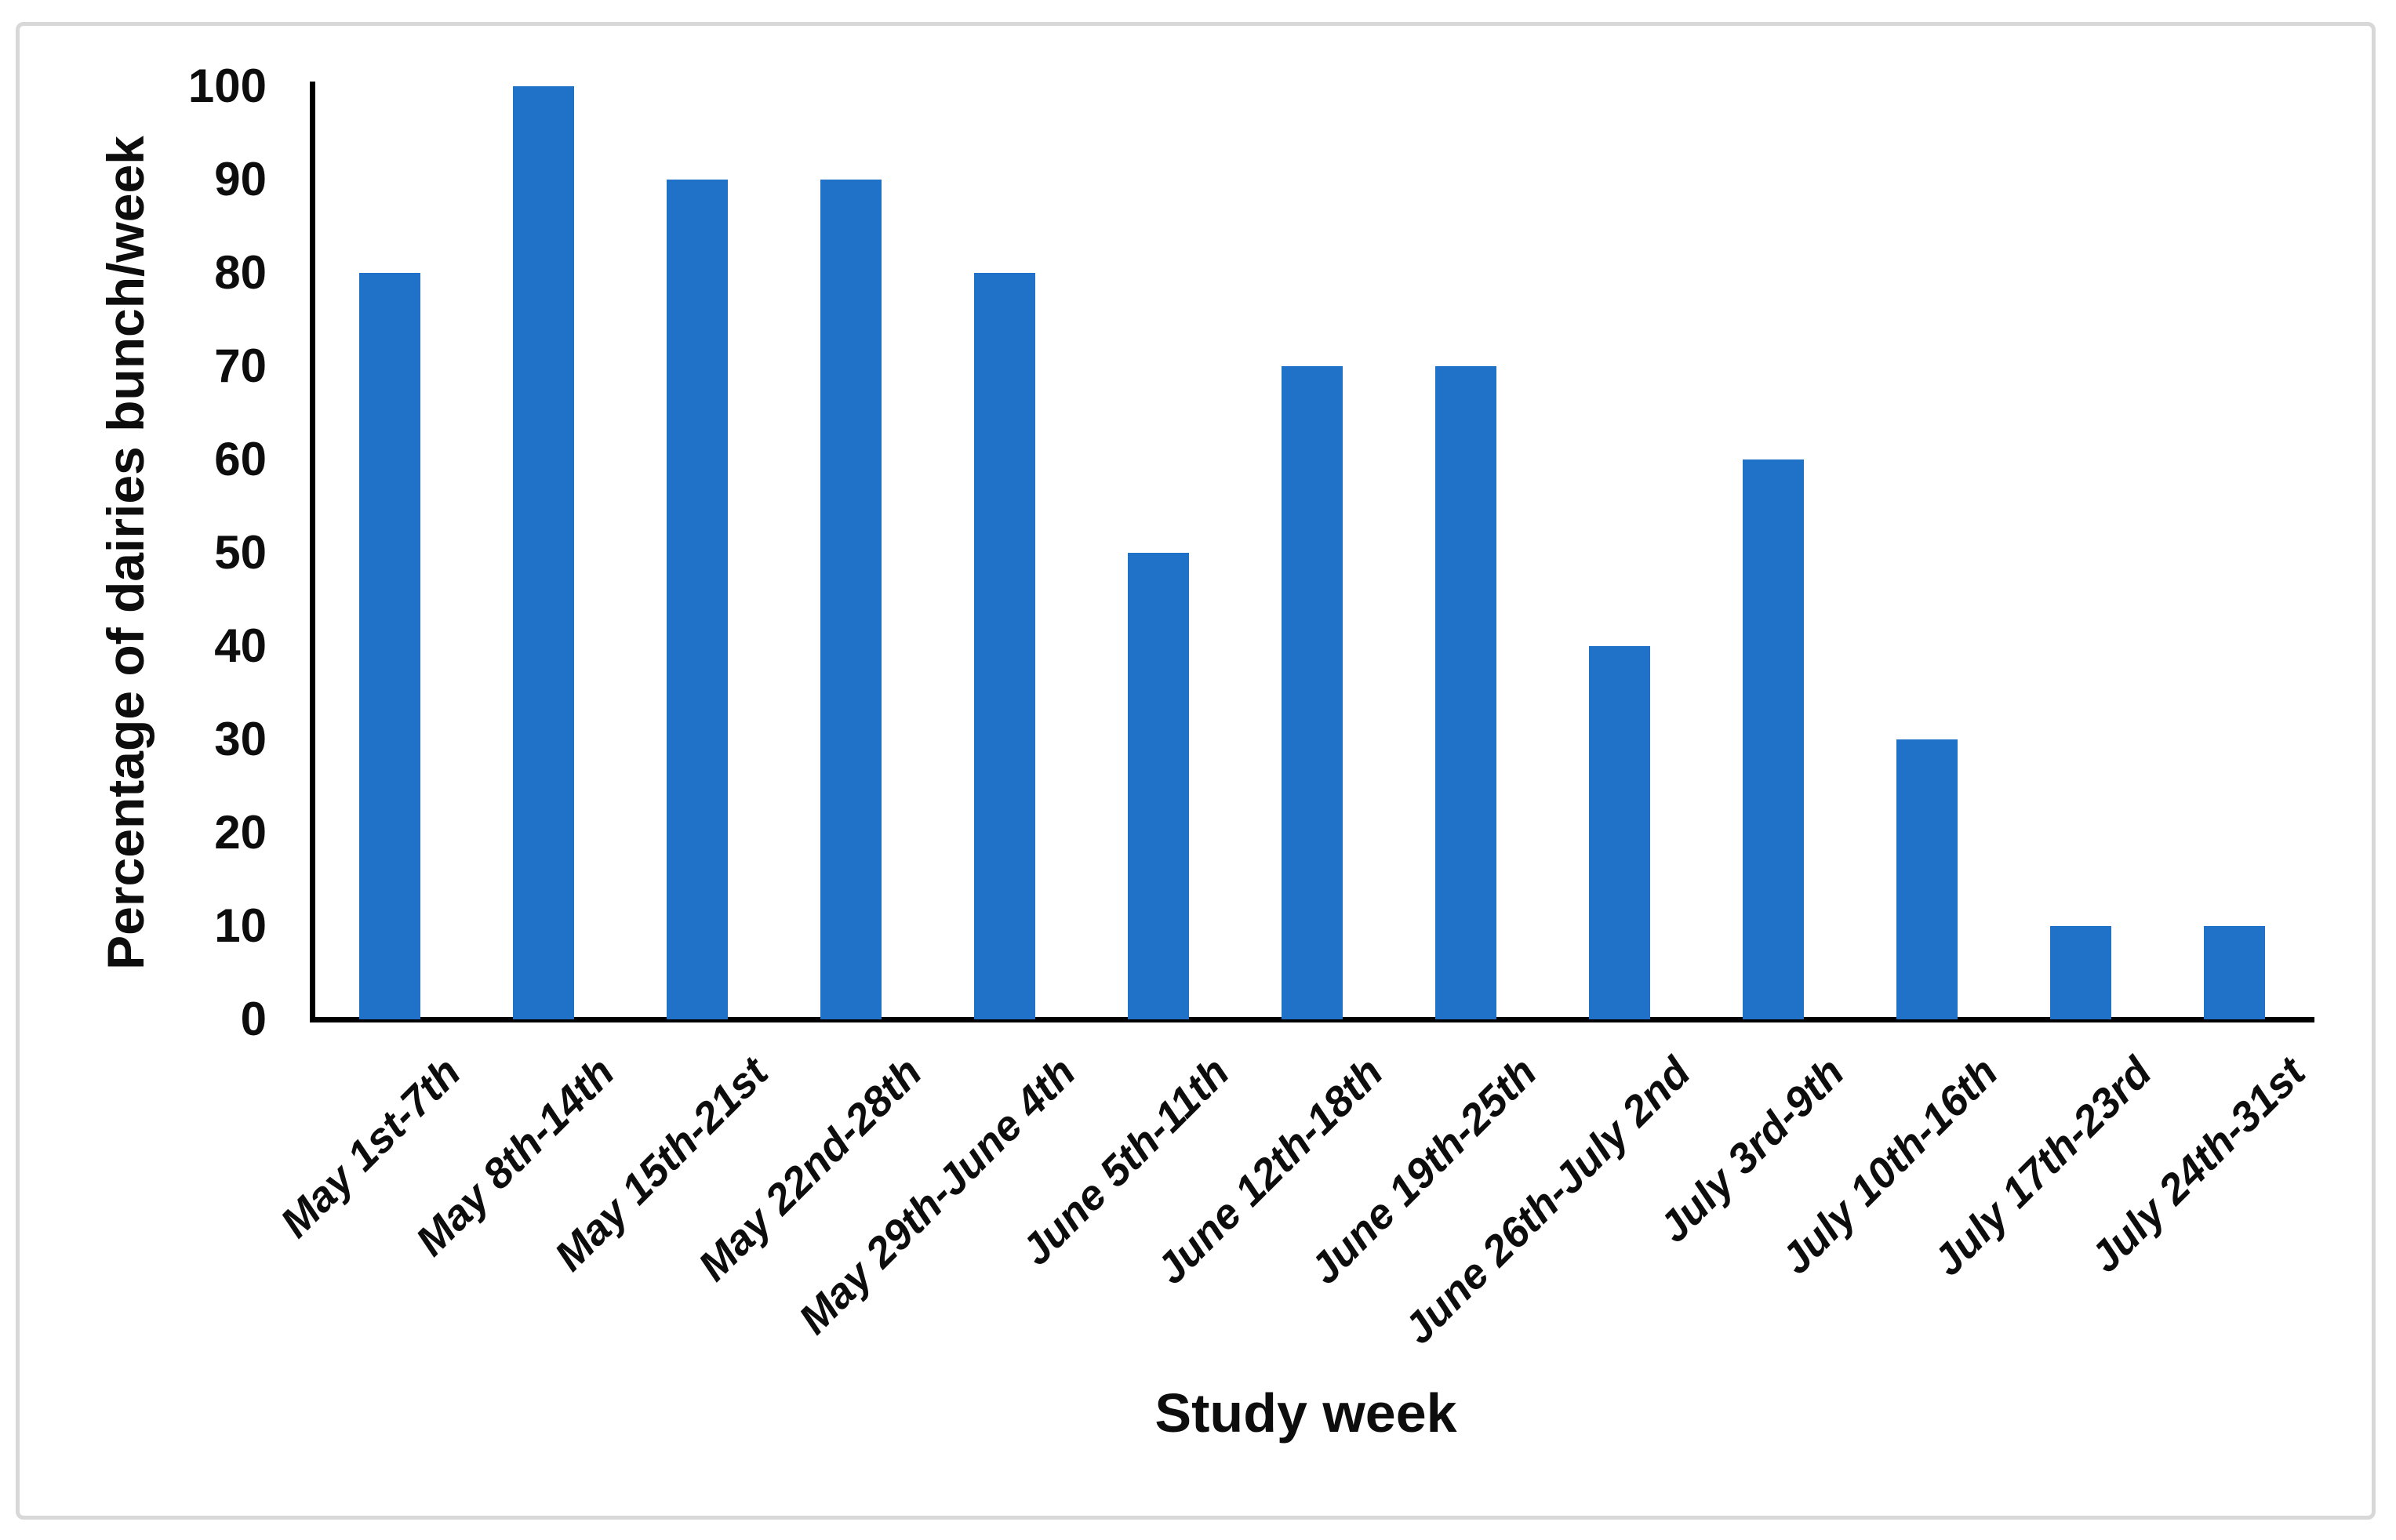 The width and height of the screenshot is (2396, 1540). Describe the element at coordinates (1305, 1413) in the screenshot. I see `x-axis-title: Study week` at that location.